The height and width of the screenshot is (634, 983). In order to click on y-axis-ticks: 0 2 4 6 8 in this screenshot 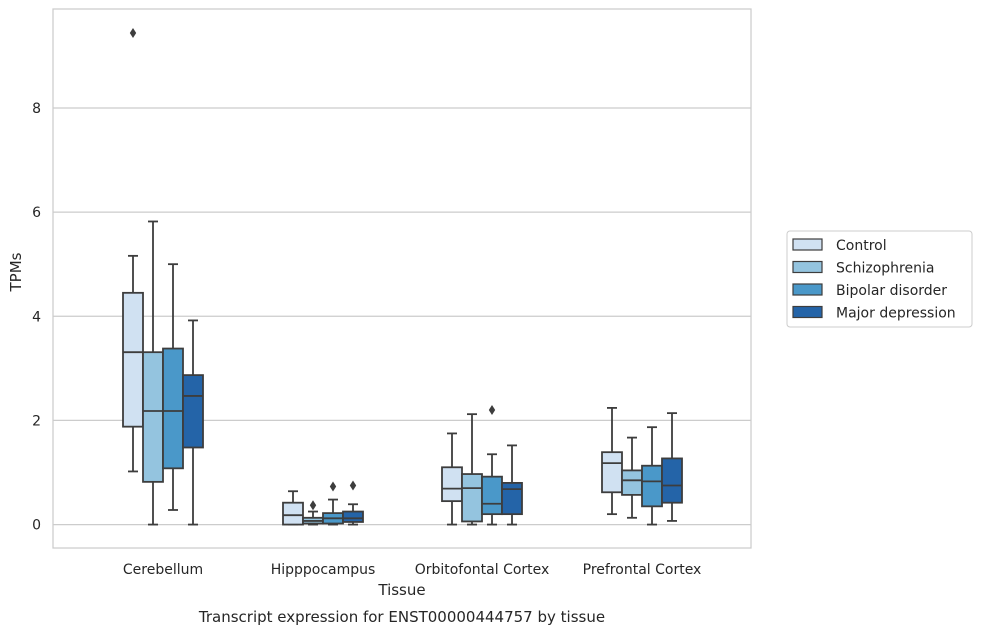, I will do `click(36, 317)`.